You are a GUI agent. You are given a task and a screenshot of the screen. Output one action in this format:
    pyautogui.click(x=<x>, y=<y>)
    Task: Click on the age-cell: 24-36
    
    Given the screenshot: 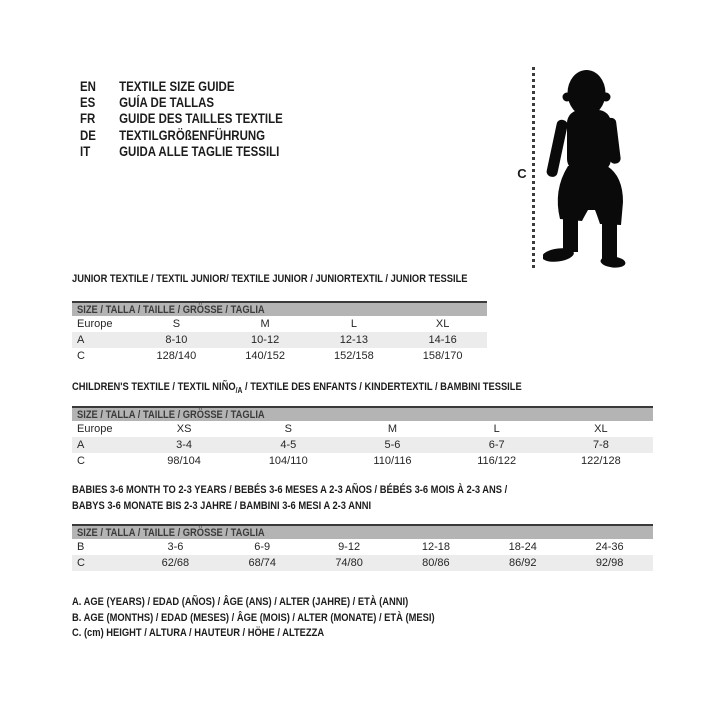 What is the action you would take?
    pyautogui.click(x=609, y=547)
    